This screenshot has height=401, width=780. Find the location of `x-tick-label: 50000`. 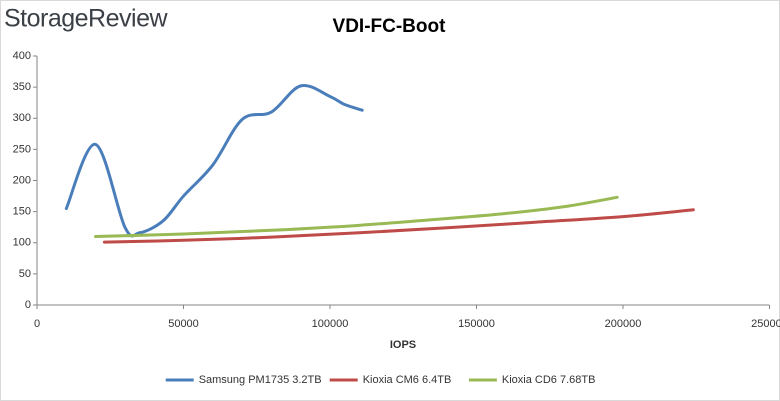

x-tick-label: 50000 is located at coordinates (183, 324).